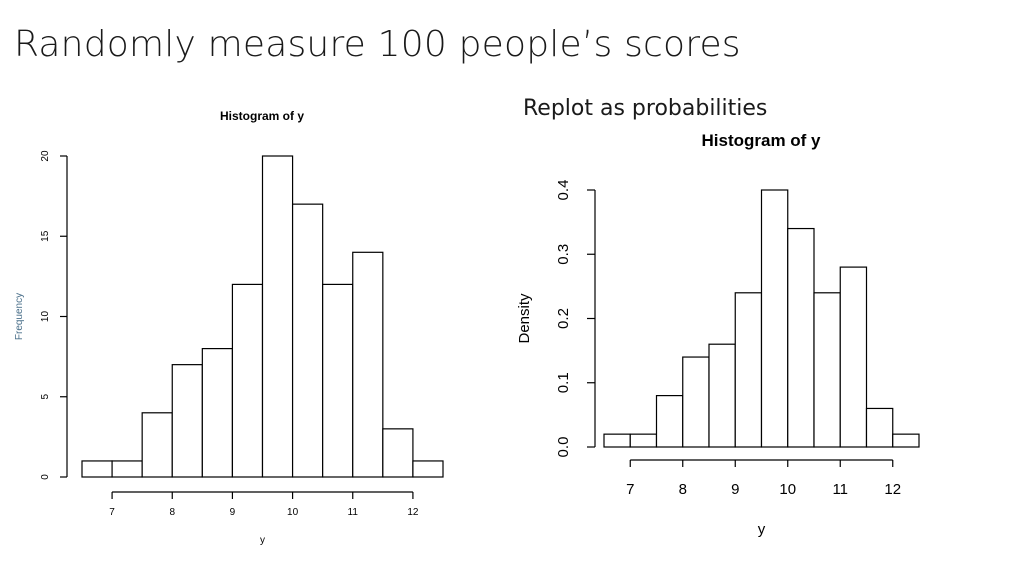 Image resolution: width=1024 pixels, height=576 pixels. Describe the element at coordinates (563, 382) in the screenshot. I see `y-tick-label: 0.1` at that location.